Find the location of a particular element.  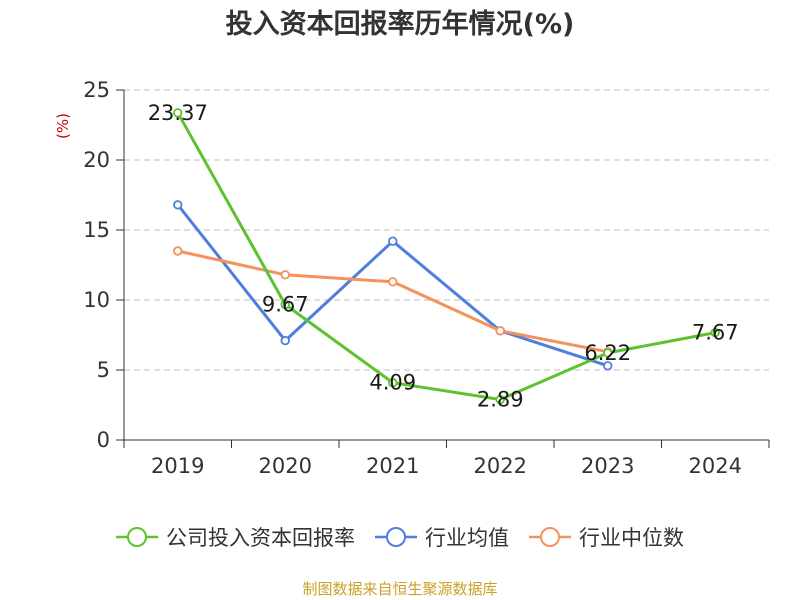

data-label: 4.09 is located at coordinates (392, 383).